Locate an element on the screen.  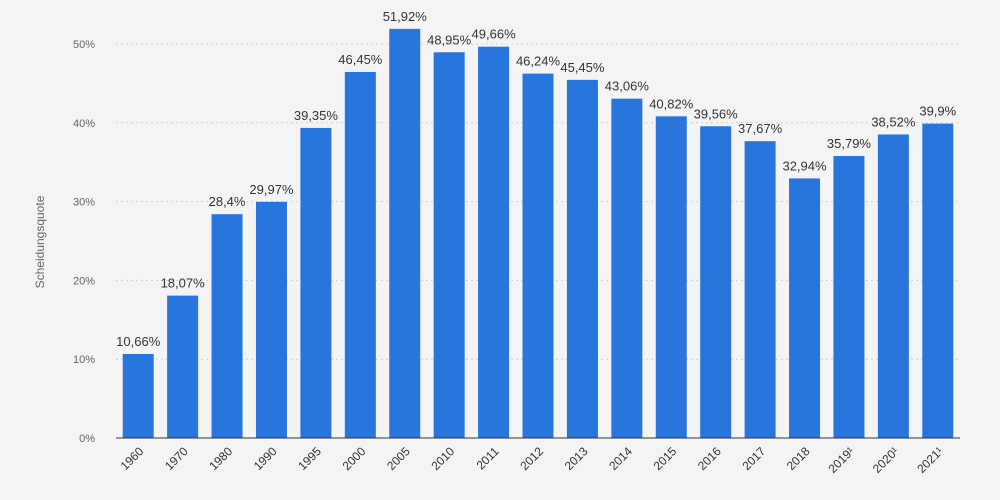
x-tick-label: 2021¹ is located at coordinates (930, 460).